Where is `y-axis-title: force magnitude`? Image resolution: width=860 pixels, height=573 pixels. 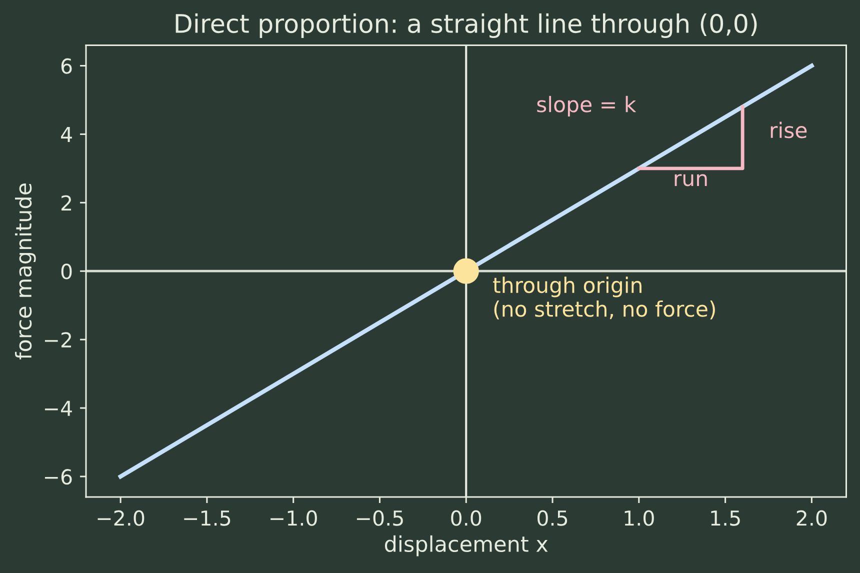
y-axis-title: force magnitude is located at coordinates (25, 272).